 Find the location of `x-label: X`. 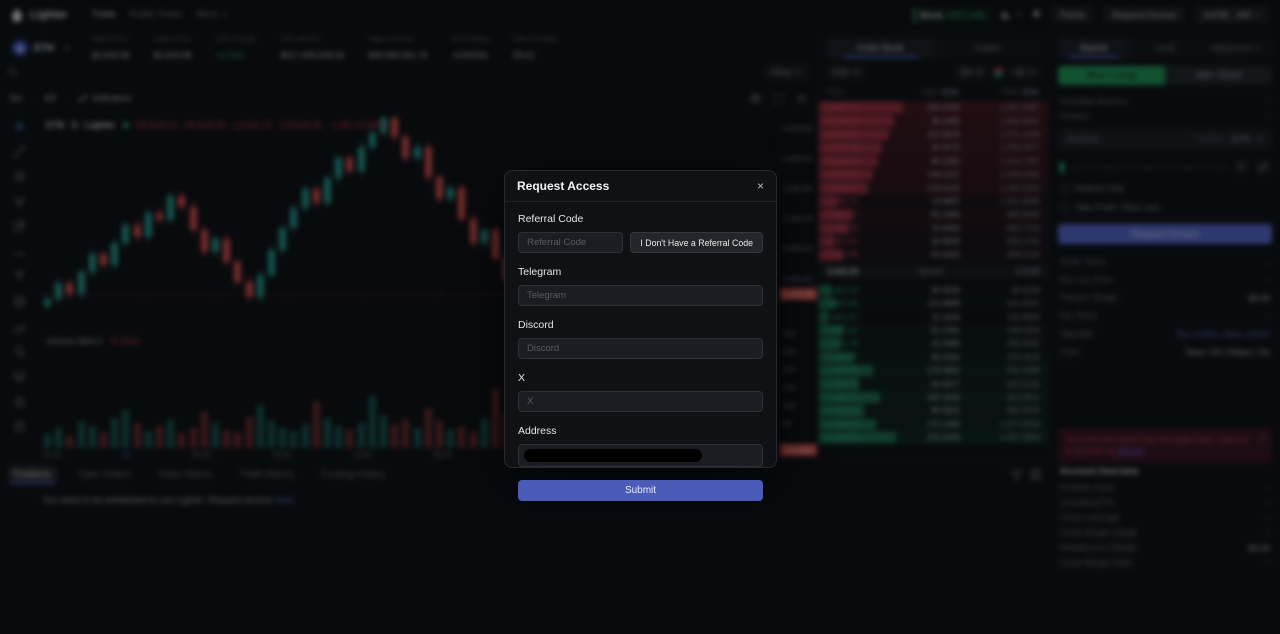

x-label: X is located at coordinates (522, 378).